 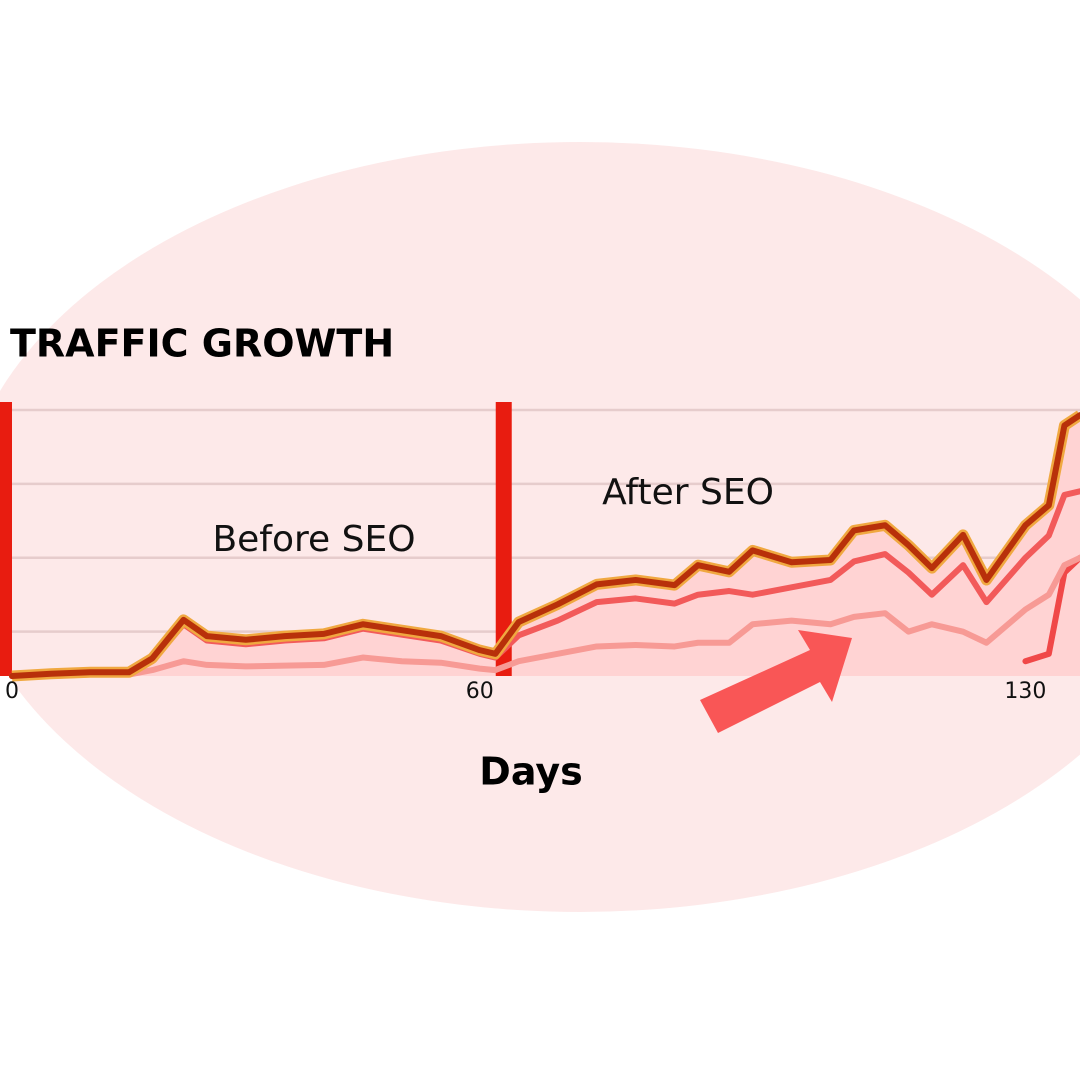 What do you see at coordinates (688, 492) in the screenshot?
I see `annotation: After SEO` at bounding box center [688, 492].